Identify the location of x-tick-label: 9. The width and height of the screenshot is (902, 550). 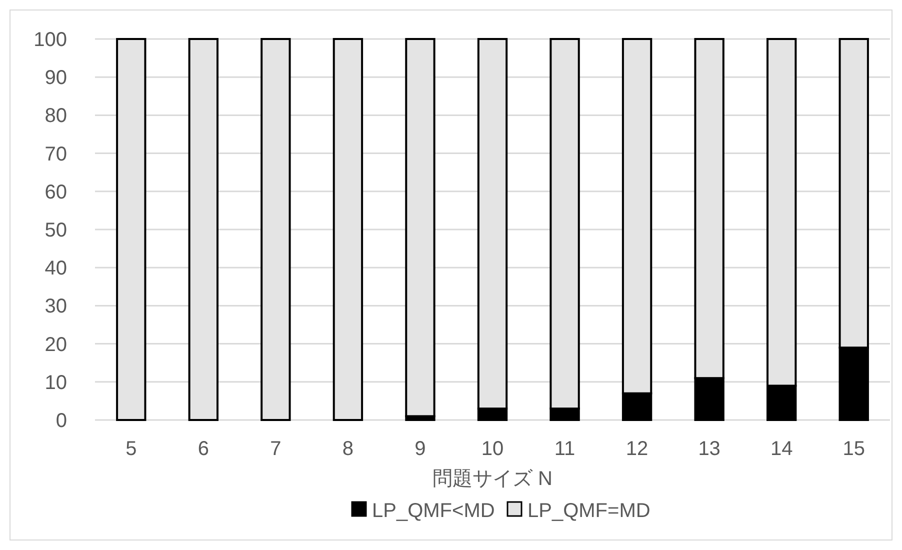
(420, 449).